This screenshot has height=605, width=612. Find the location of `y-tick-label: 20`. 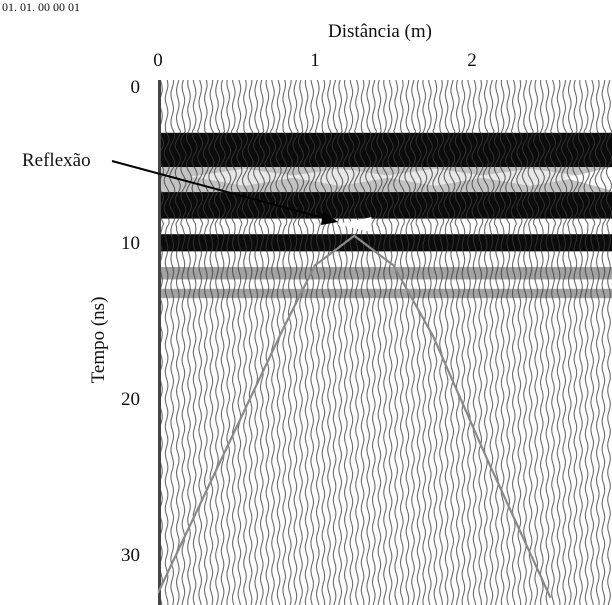

y-tick-label: 20 is located at coordinates (130, 399).